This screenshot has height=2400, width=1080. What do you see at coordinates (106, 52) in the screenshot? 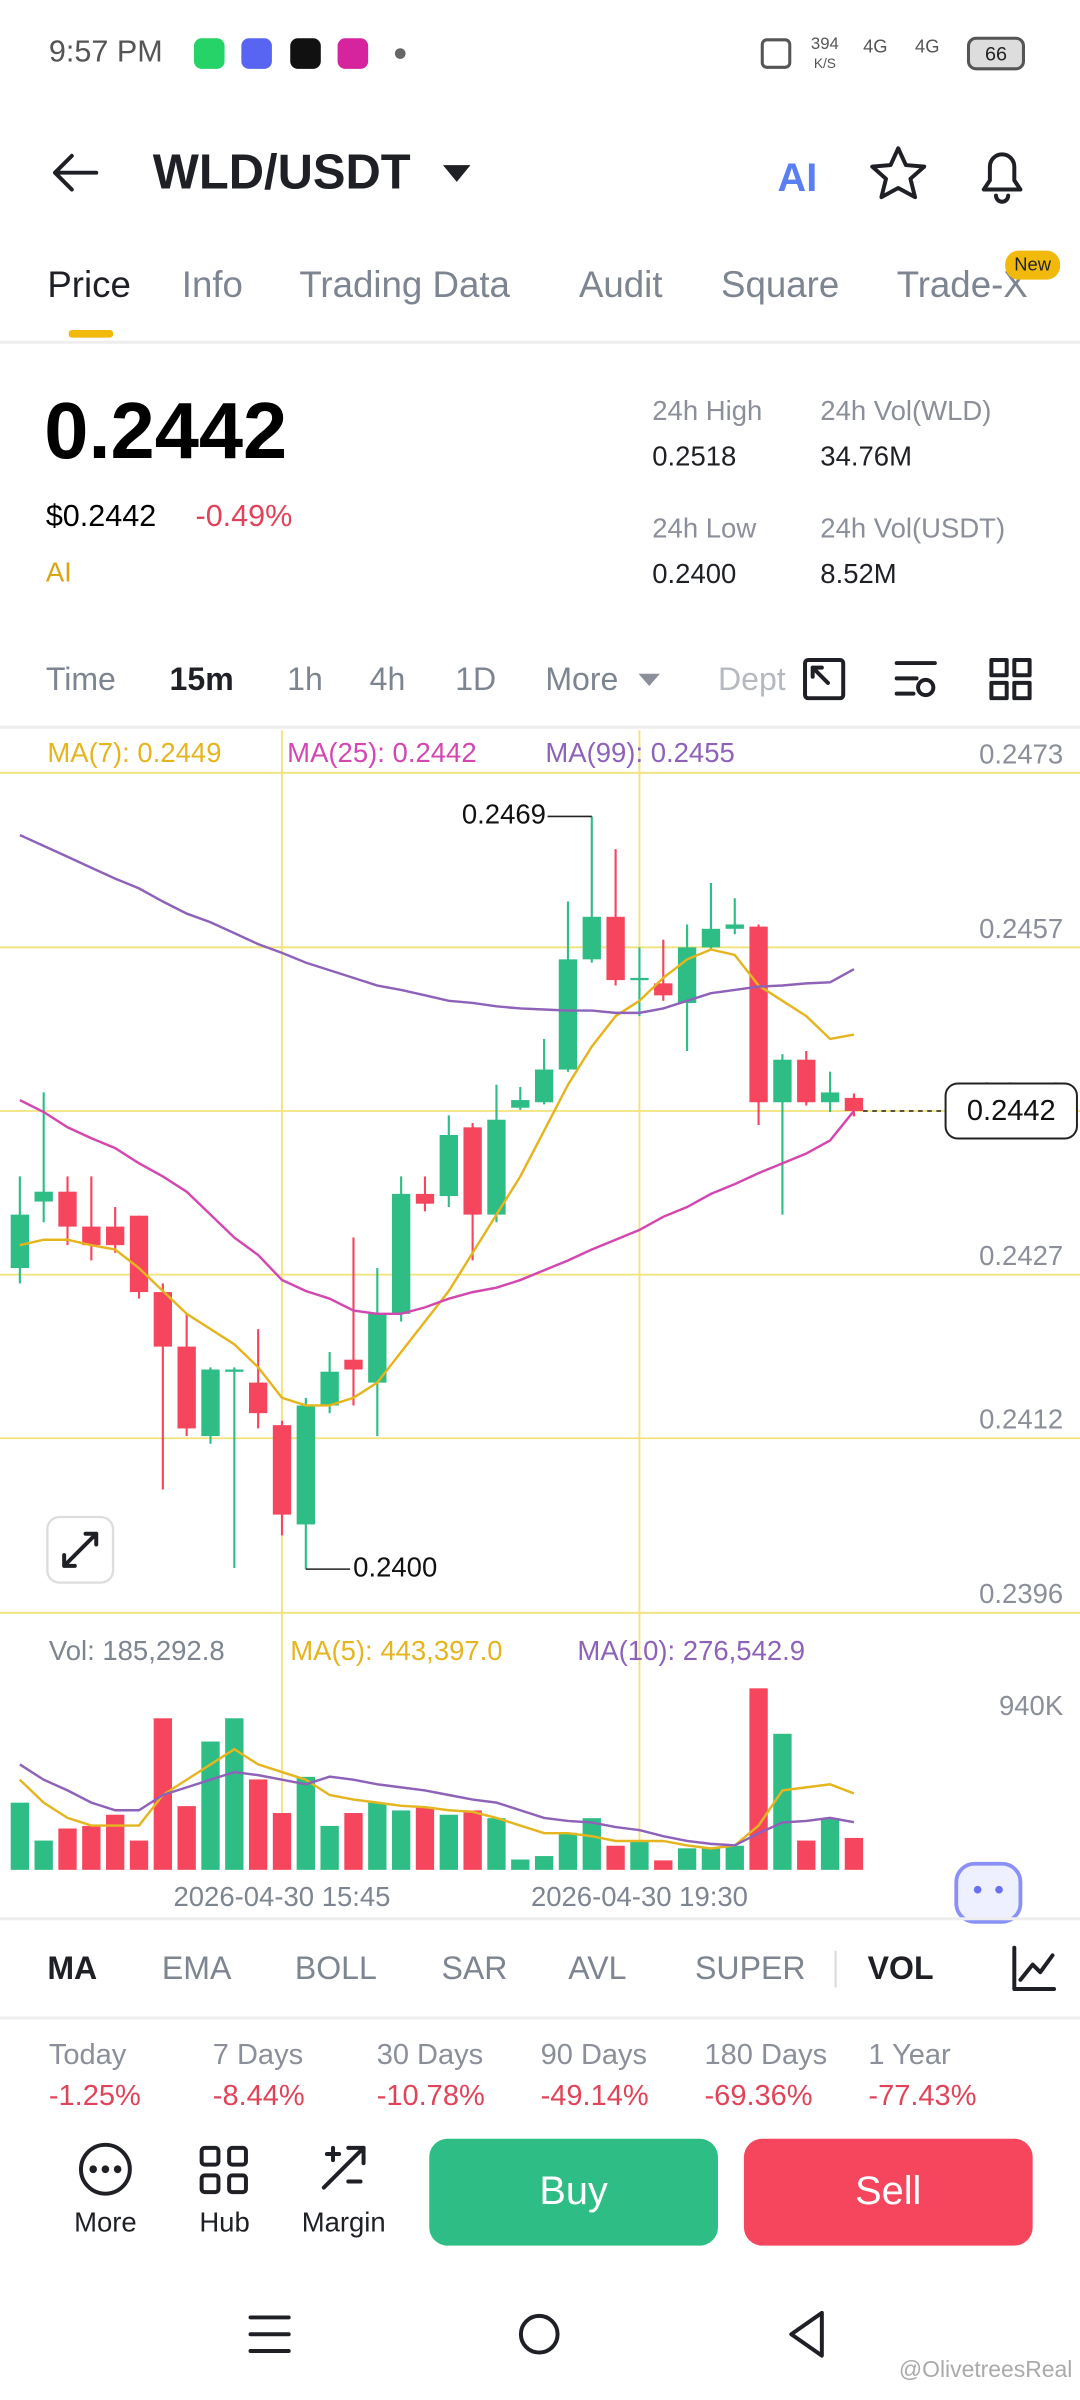
I see `clock: 9:57 PM` at bounding box center [106, 52].